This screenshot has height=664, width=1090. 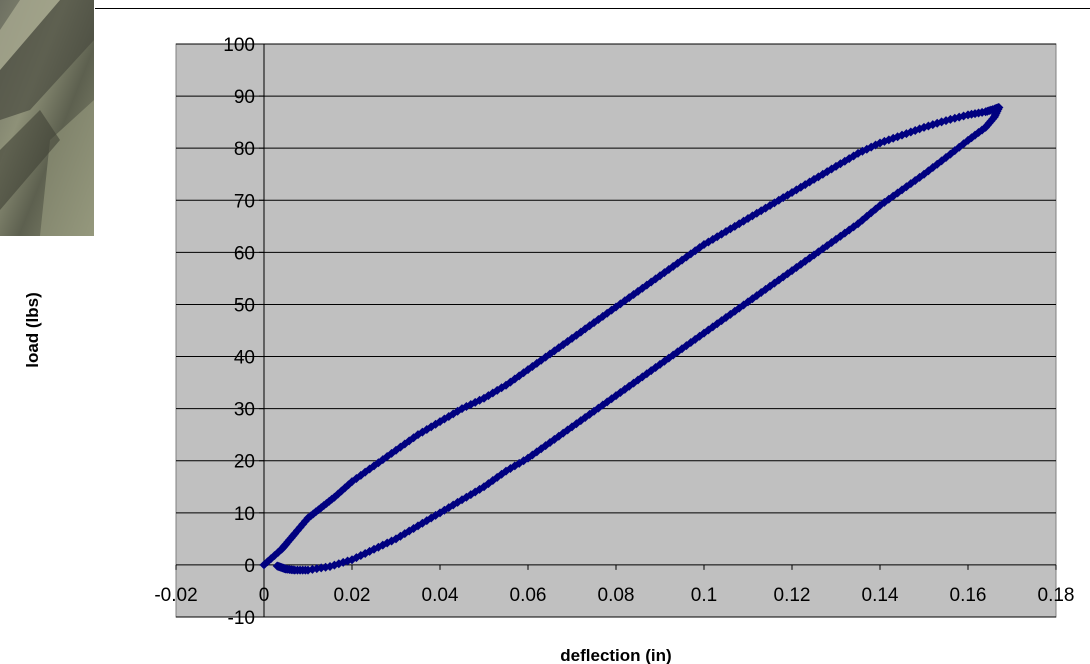 I want to click on x-tick-label: 0.02, so click(x=352, y=595).